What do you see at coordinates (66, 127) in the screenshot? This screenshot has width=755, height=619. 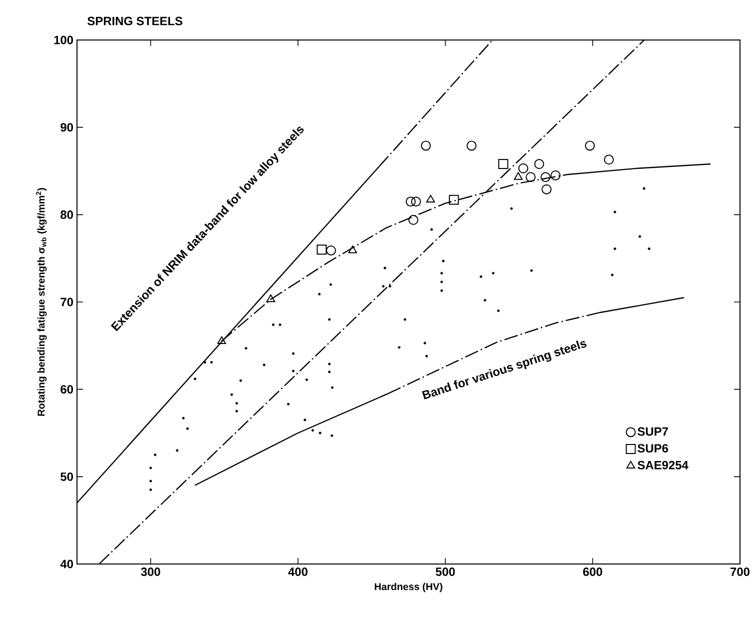 I see `y-tick-label: 90` at bounding box center [66, 127].